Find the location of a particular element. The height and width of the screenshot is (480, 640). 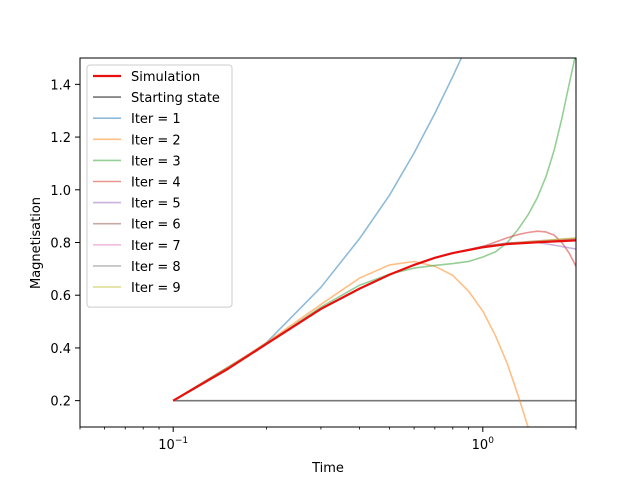

legend-label: Starting state is located at coordinates (175, 98).